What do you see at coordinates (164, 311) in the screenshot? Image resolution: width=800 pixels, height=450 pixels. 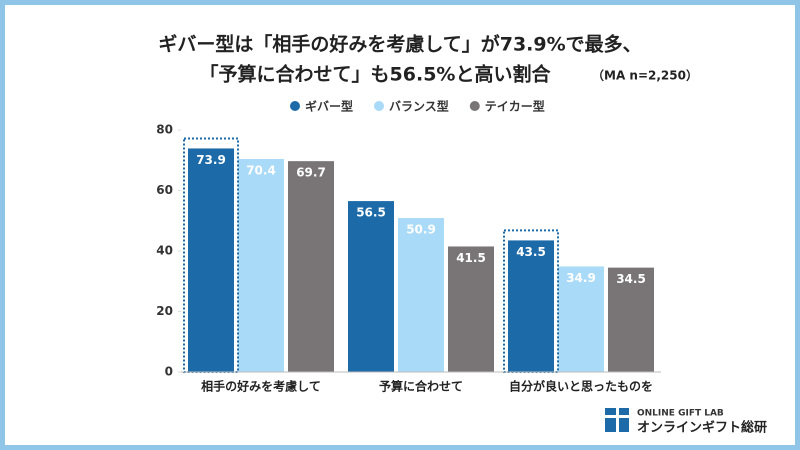 I see `y-tick-label: 20` at bounding box center [164, 311].